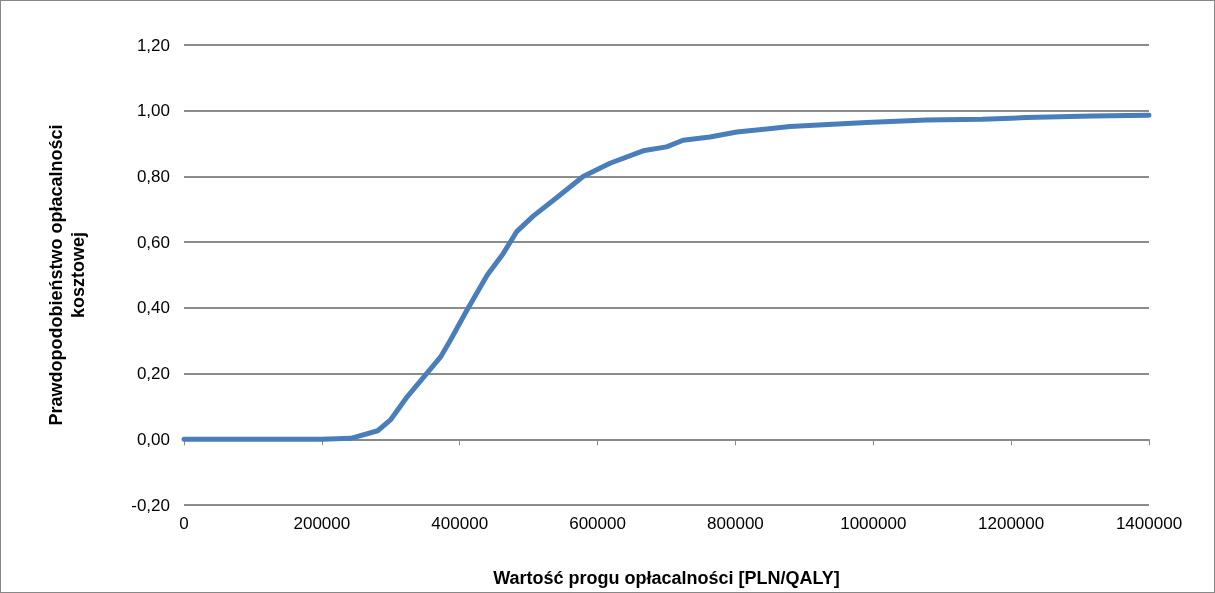 This screenshot has width=1215, height=593. I want to click on y-axis-title: Prawdopodobieństwo opłacalności kosztowej, so click(67, 275).